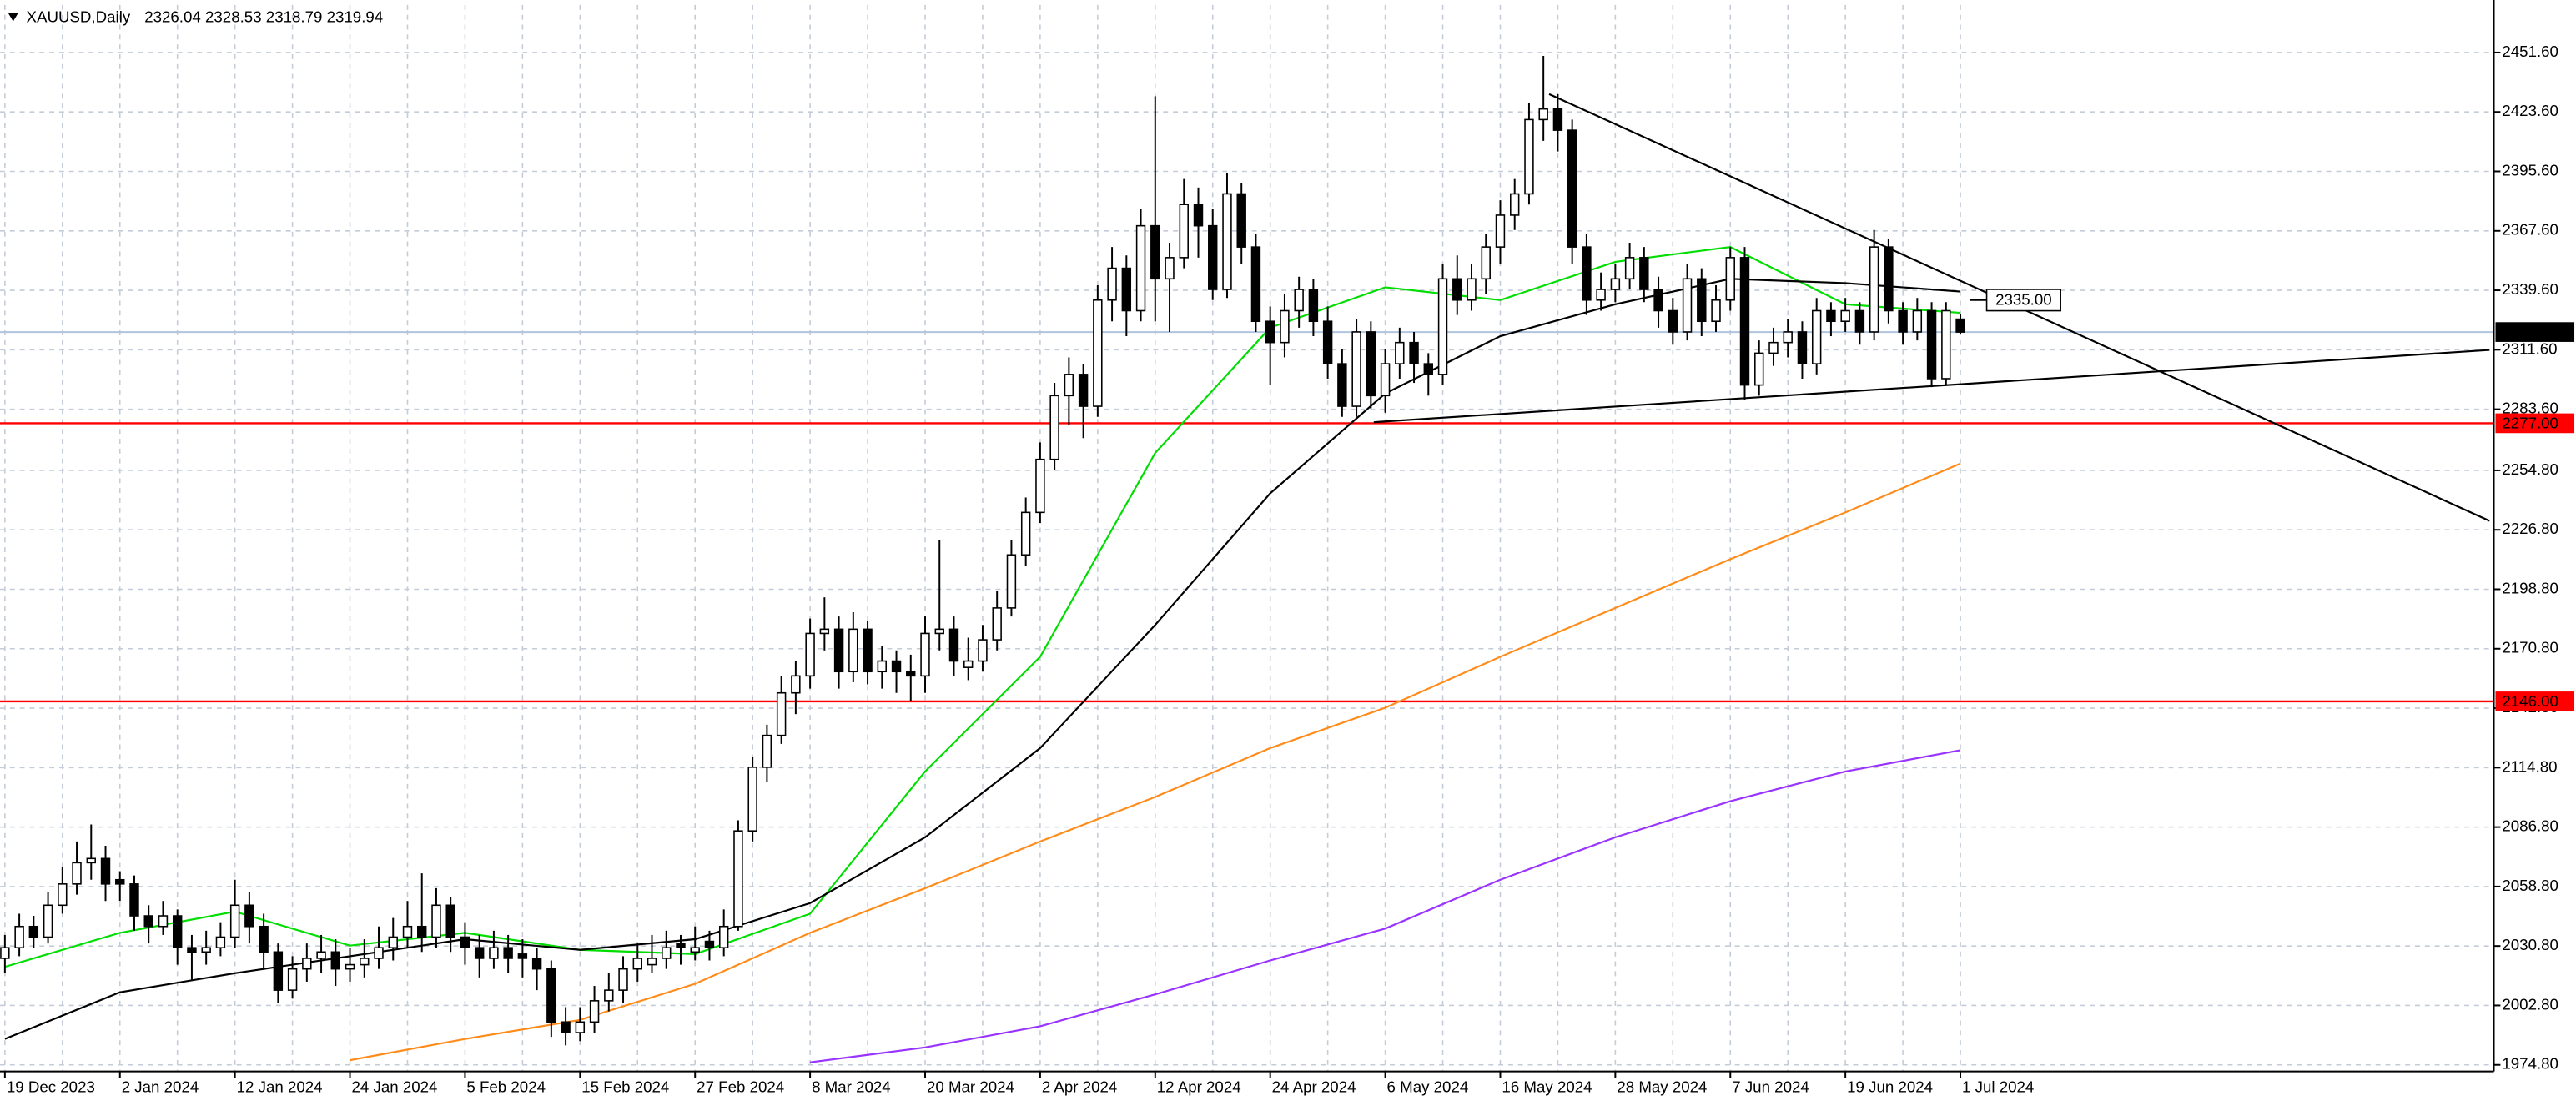 Image resolution: width=2576 pixels, height=1106 pixels. I want to click on open-value: 2326.04, so click(172, 17).